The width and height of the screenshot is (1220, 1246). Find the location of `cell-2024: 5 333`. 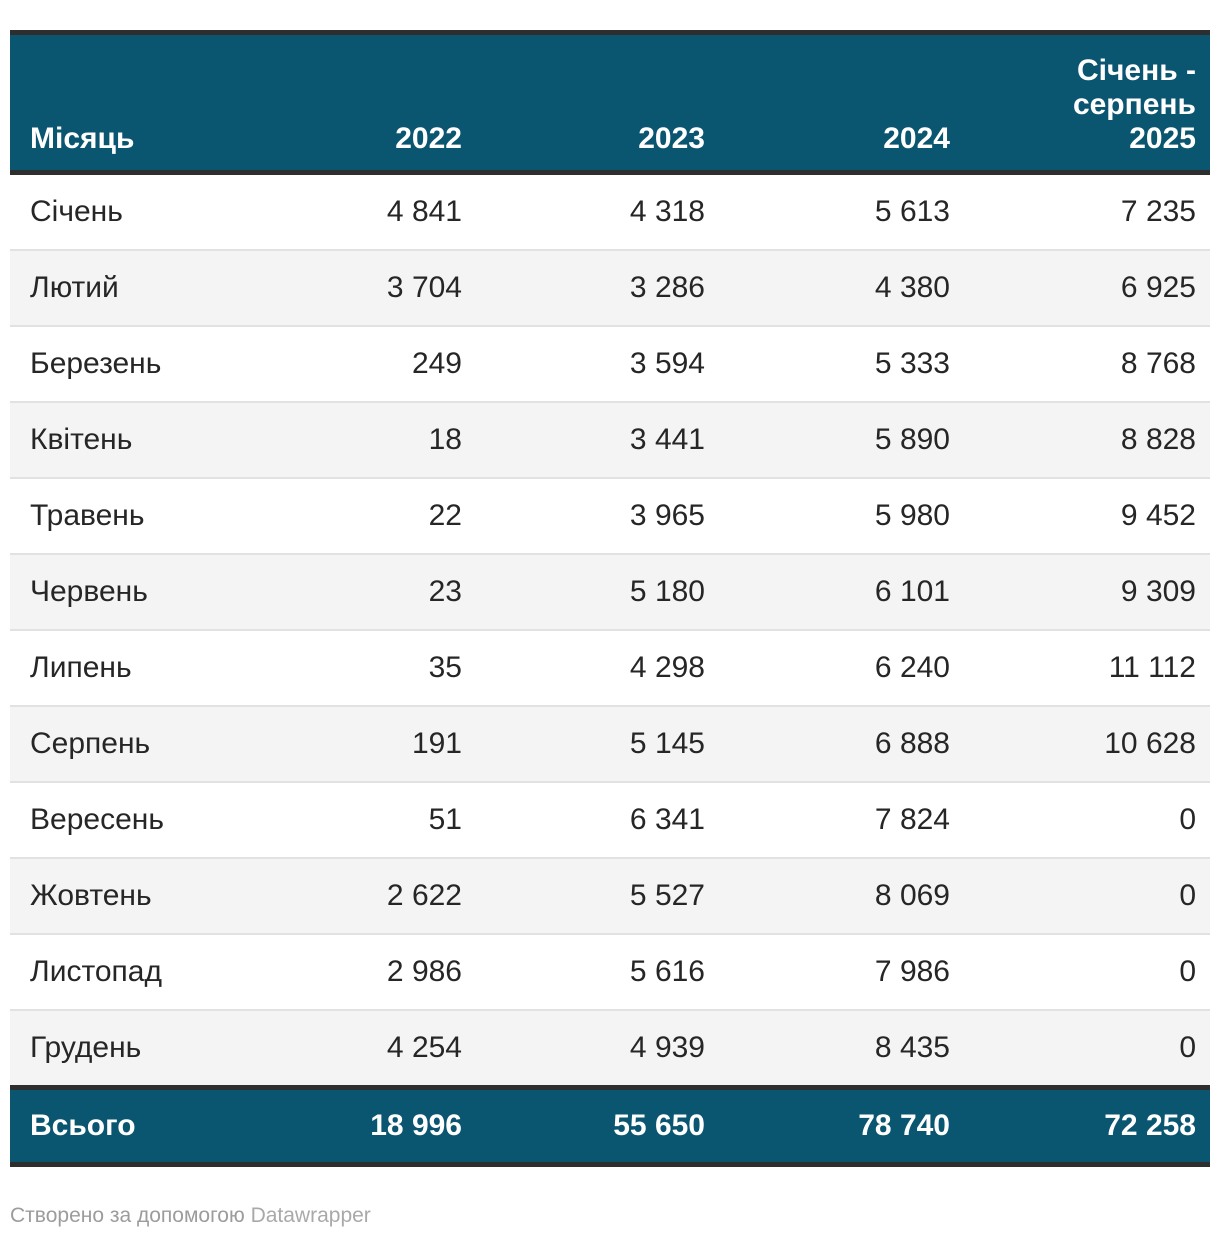

cell-2024: 5 333 is located at coordinates (912, 363).